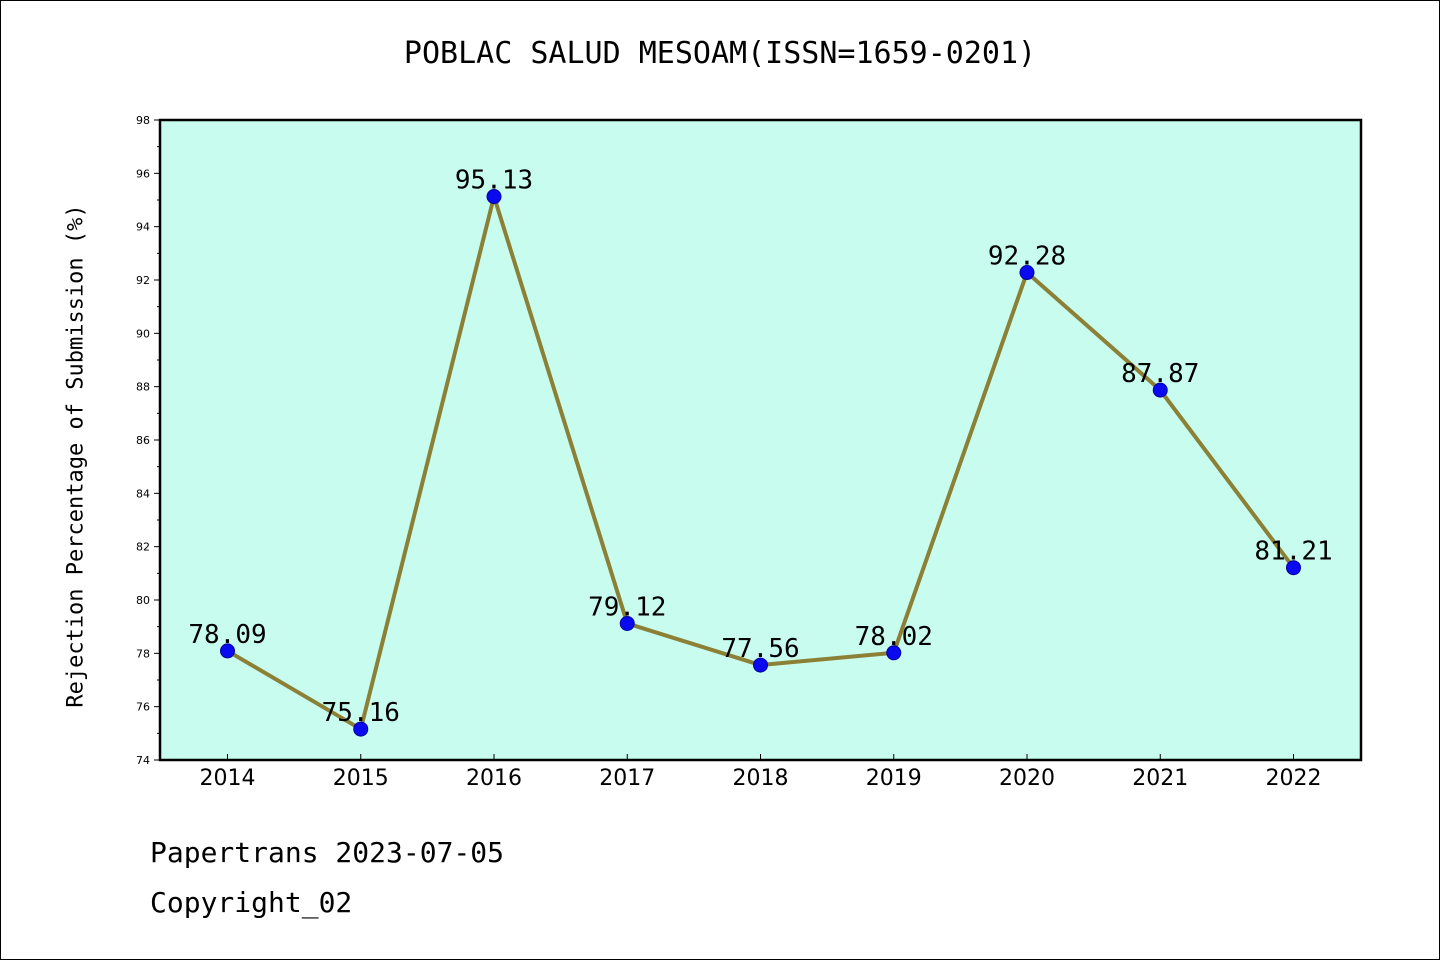 Image resolution: width=1440 pixels, height=960 pixels. What do you see at coordinates (143, 333) in the screenshot?
I see `y-tick-label: 90` at bounding box center [143, 333].